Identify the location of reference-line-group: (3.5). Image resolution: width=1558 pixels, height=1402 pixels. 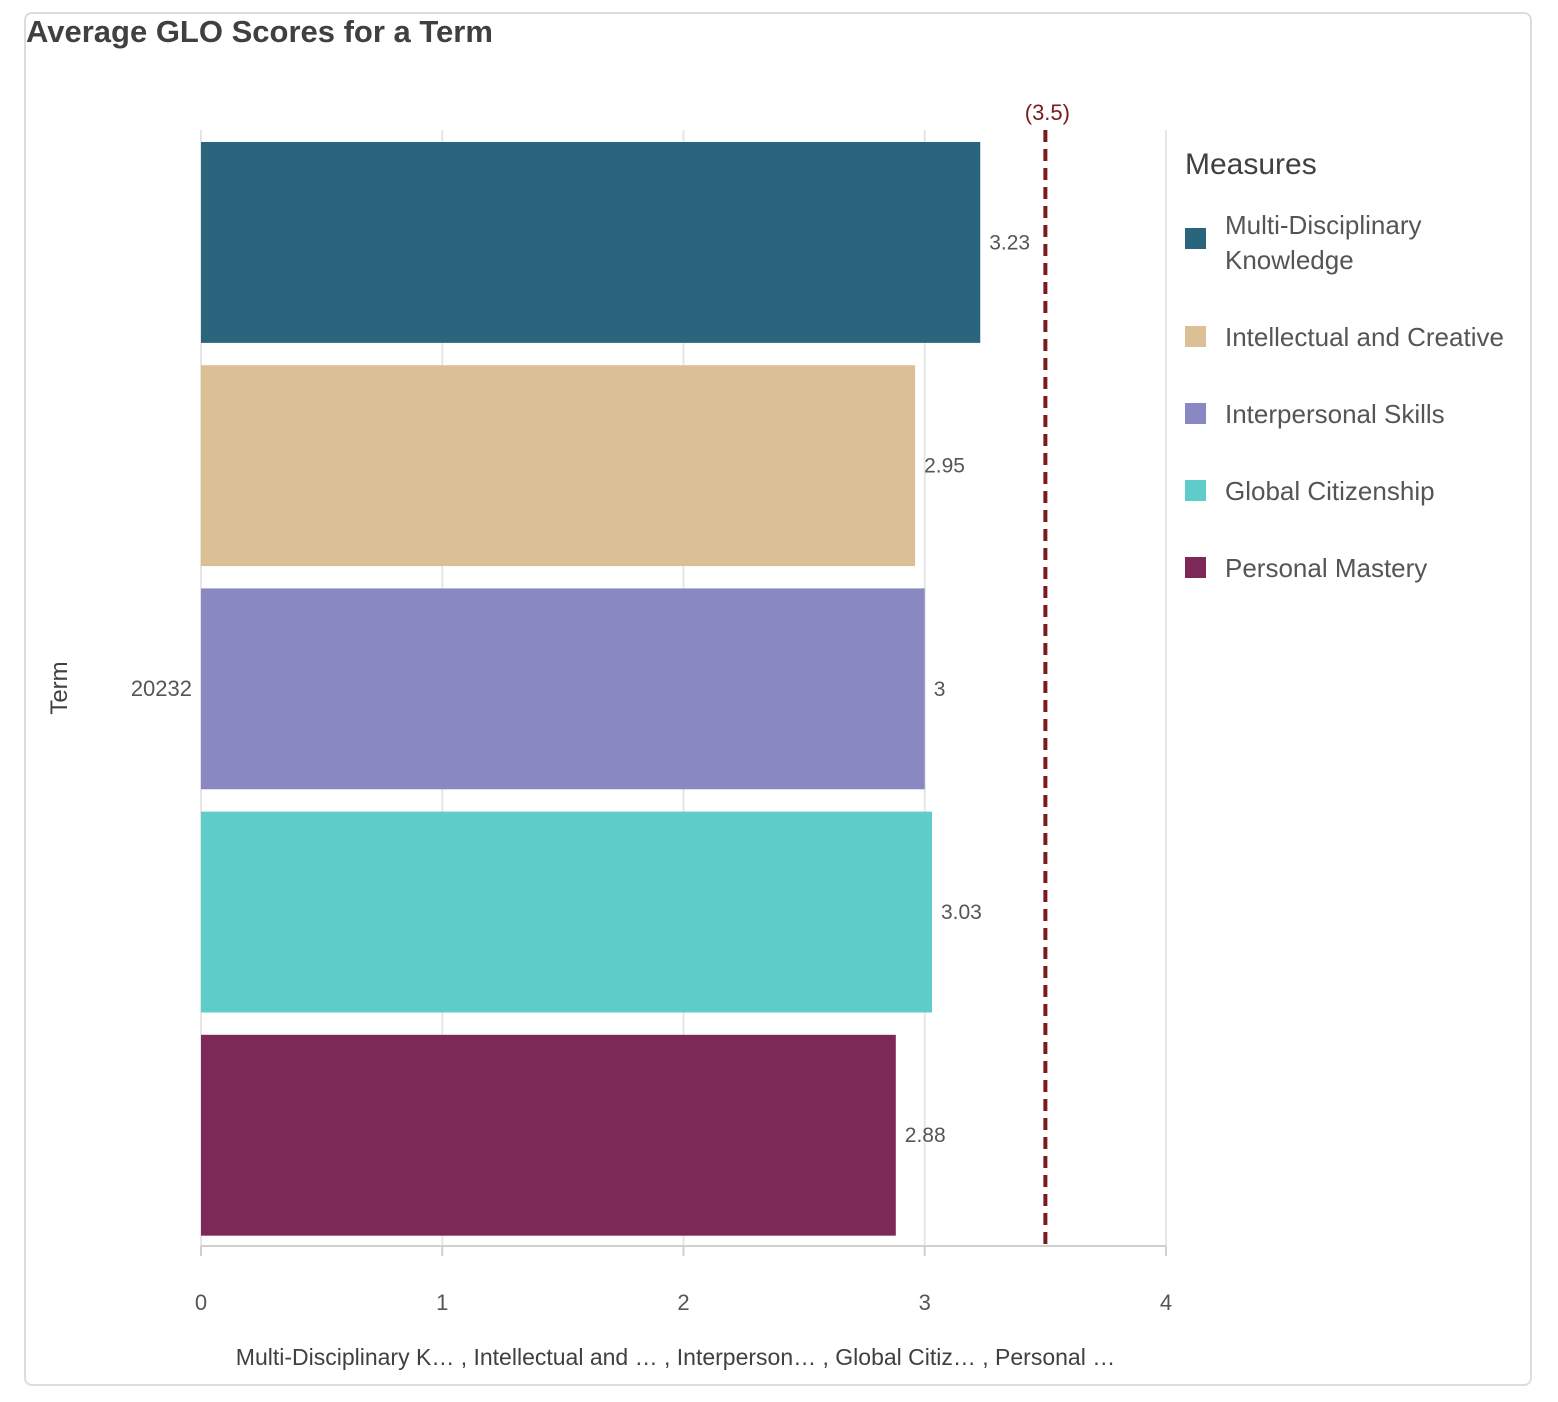
(1047, 674).